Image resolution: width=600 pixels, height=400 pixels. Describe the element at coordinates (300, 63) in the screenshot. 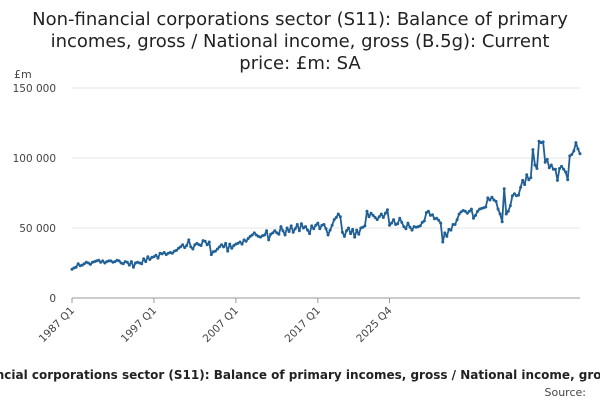

I see `chart-title-line-3: price: £m: SA` at that location.